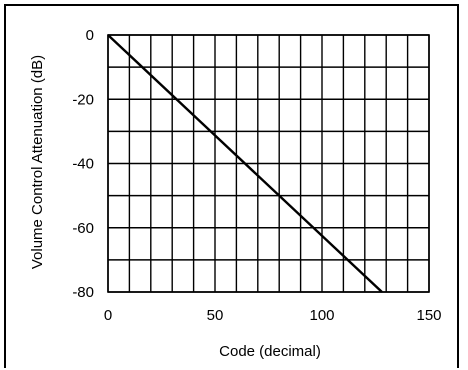  I want to click on x-tick-label: 100, so click(321, 315).